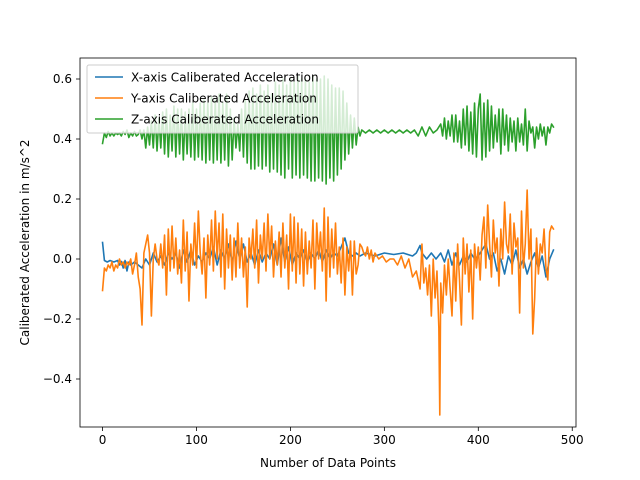 This screenshot has width=640, height=480. What do you see at coordinates (62, 199) in the screenshot?
I see `y-tick-label: 0.2` at bounding box center [62, 199].